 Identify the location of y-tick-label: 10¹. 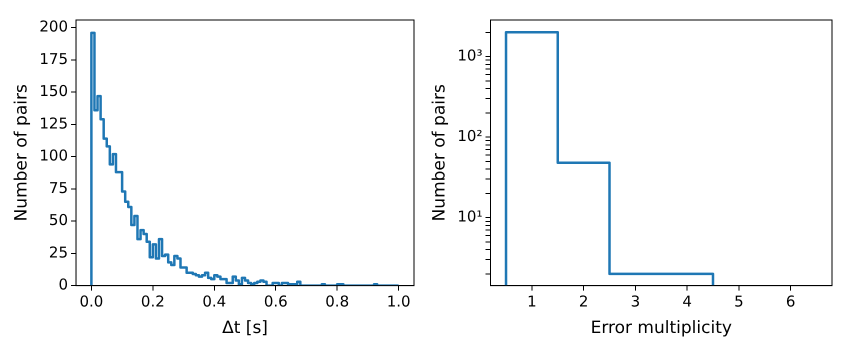
(469, 216).